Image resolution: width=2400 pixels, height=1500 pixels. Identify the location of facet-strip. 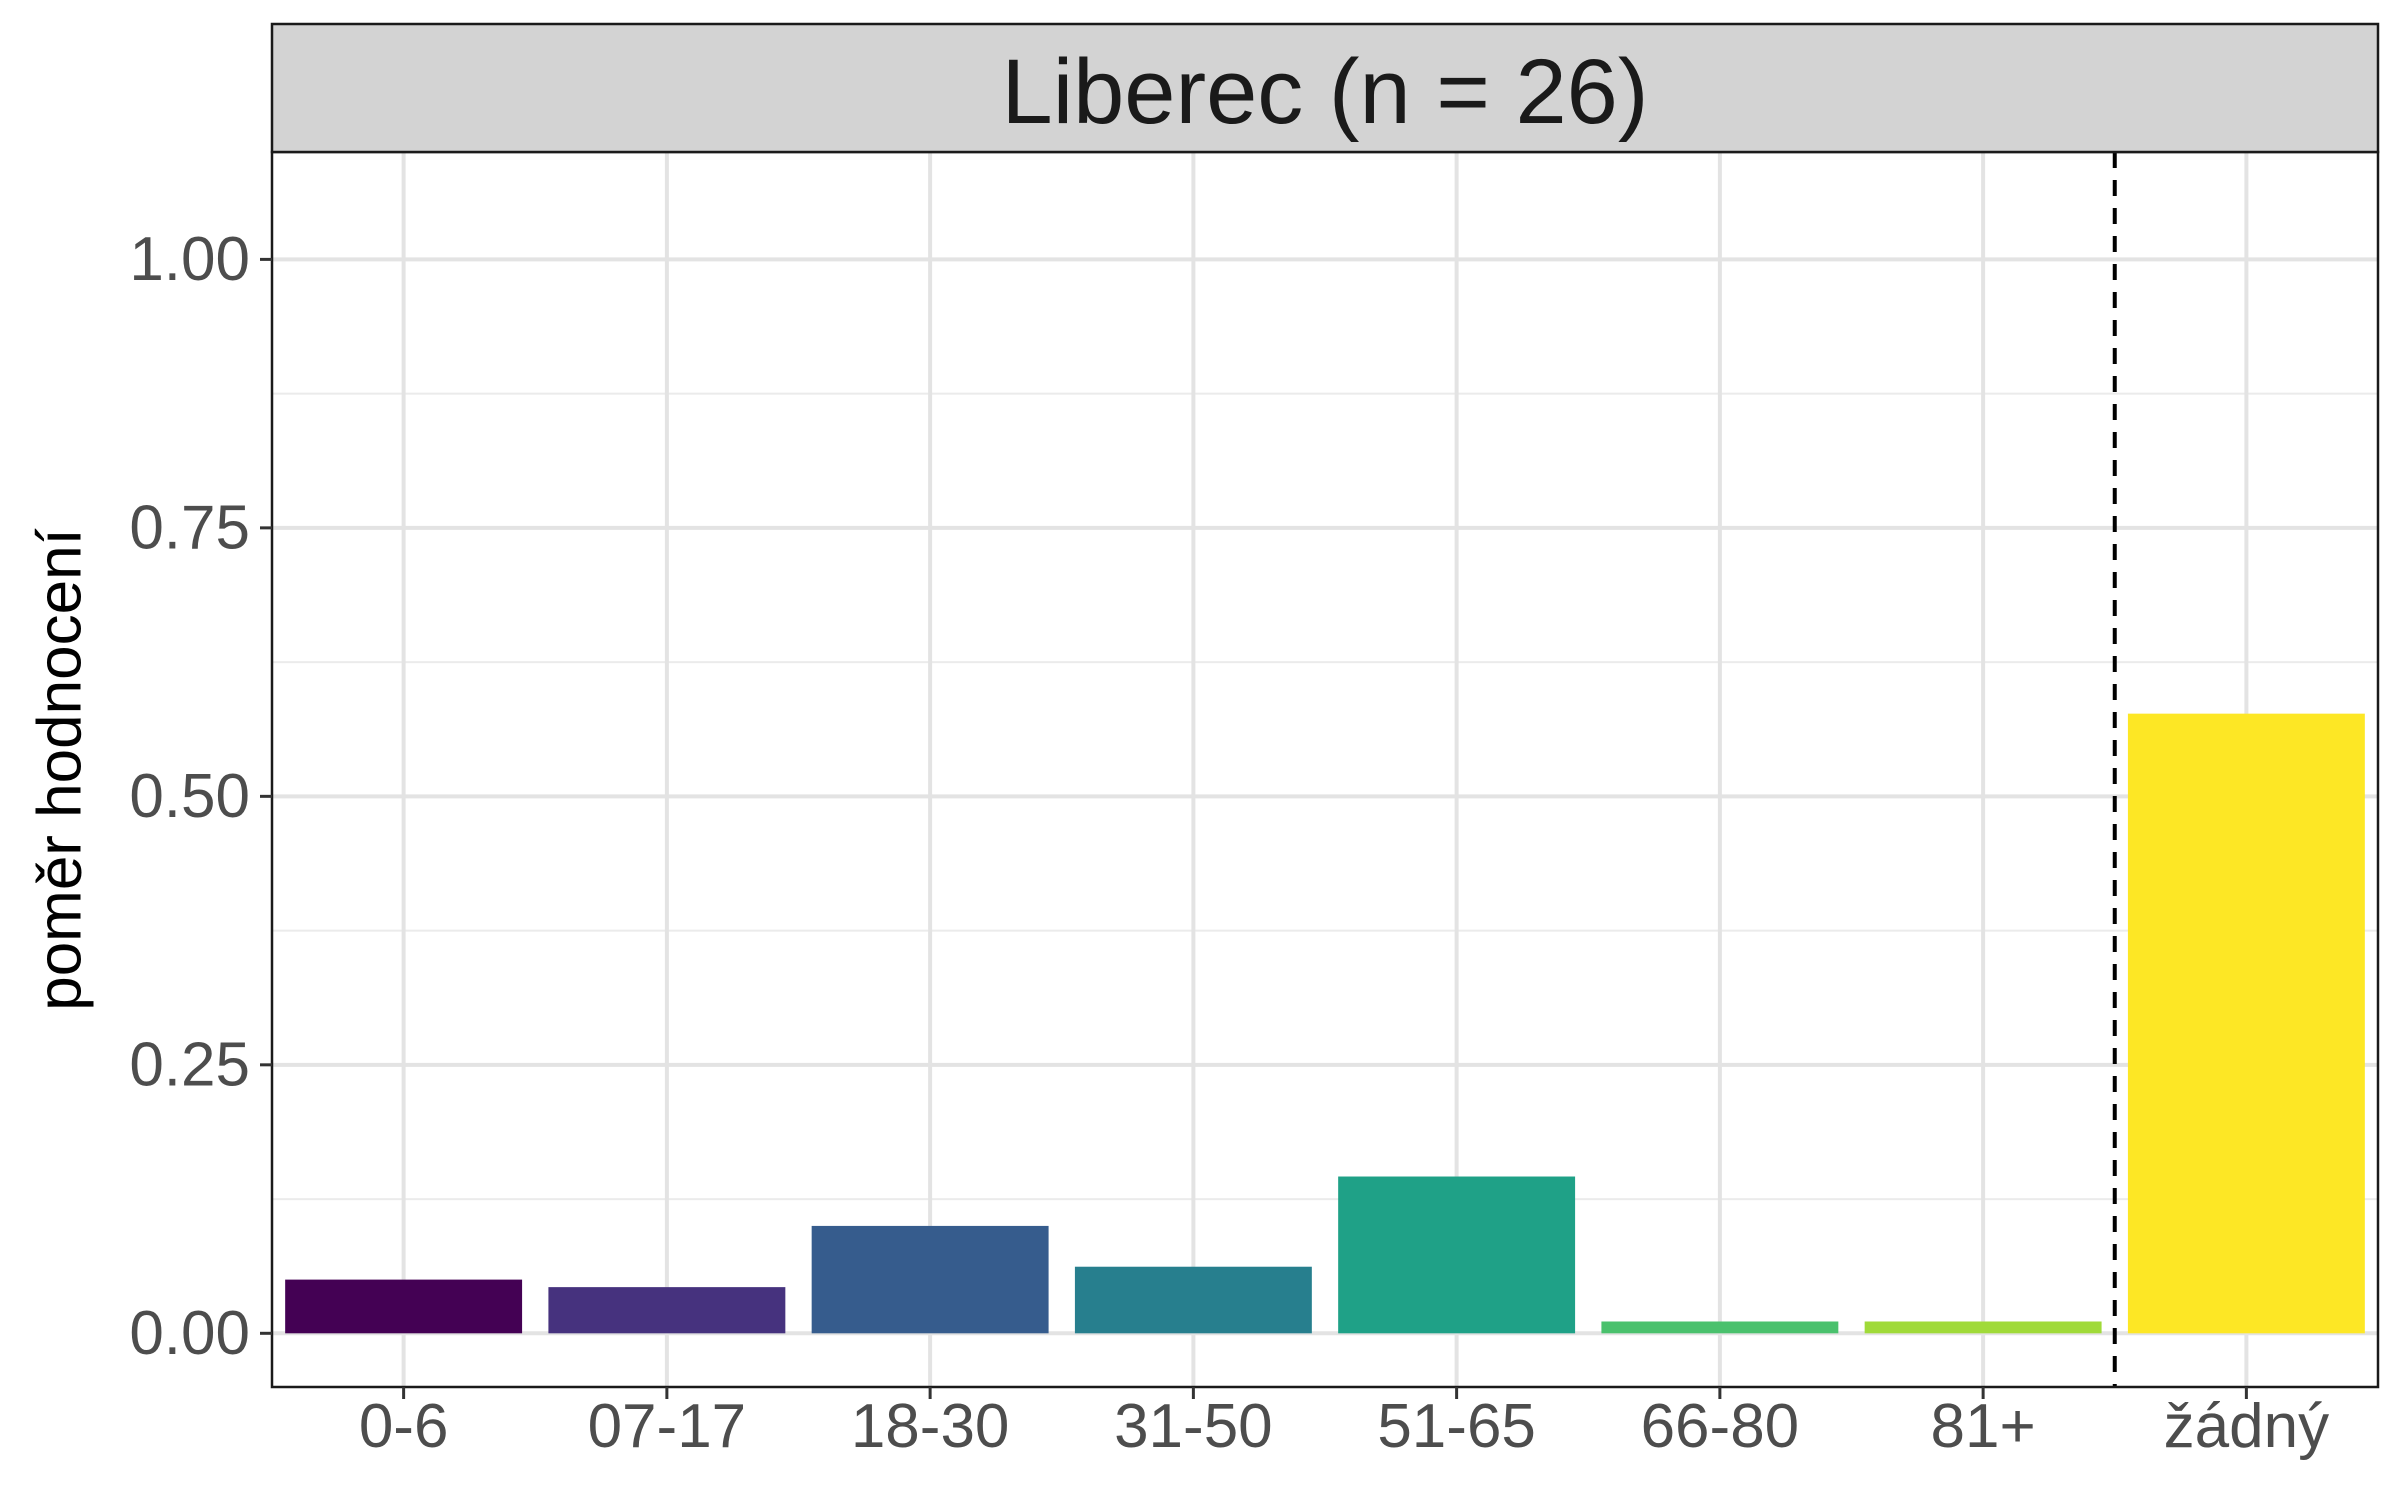
(1325, 88).